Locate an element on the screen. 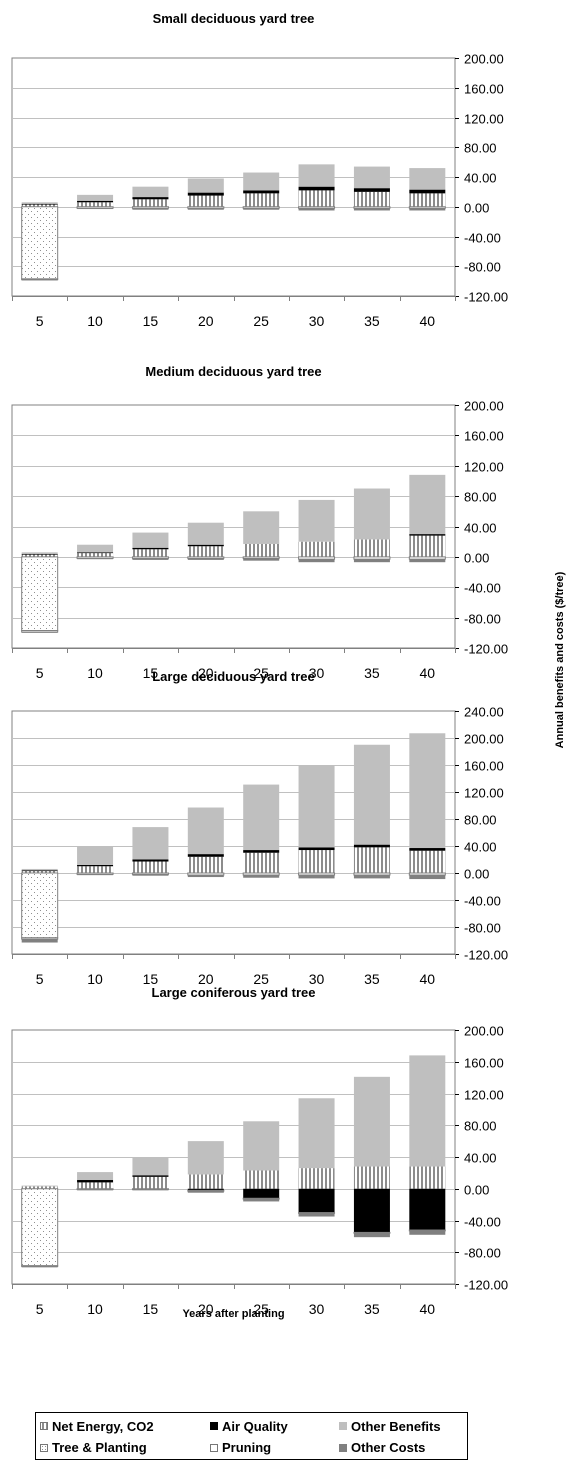  legend-label: Pruning is located at coordinates (247, 1447).